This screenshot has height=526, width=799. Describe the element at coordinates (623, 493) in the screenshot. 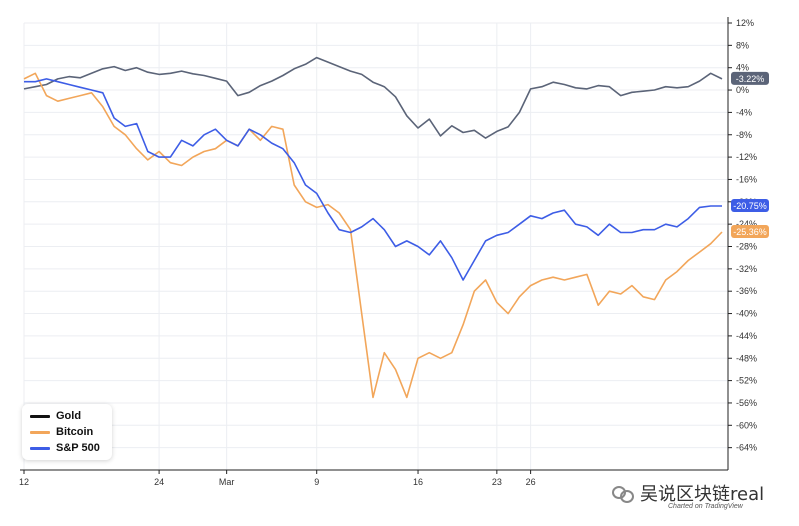

I see `wechat-icon` at that location.